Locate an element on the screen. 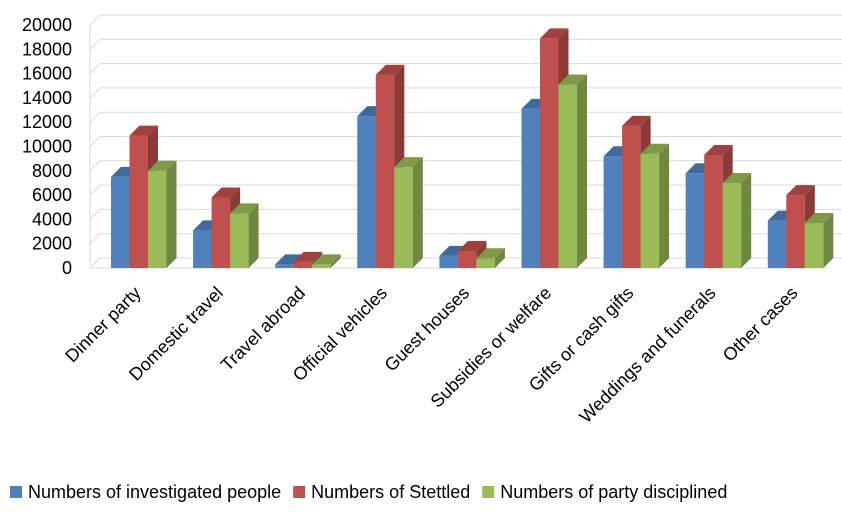 The height and width of the screenshot is (515, 842). y-tick-label: 12000 is located at coordinates (47, 122).